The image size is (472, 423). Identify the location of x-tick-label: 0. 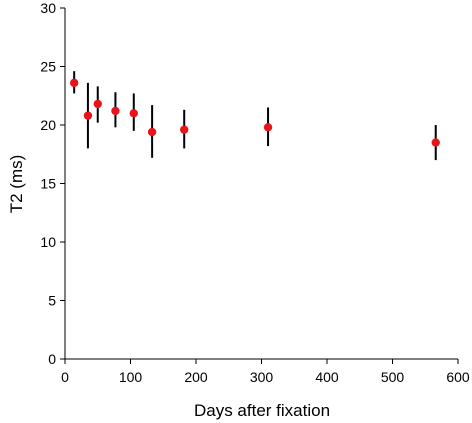
(65, 377).